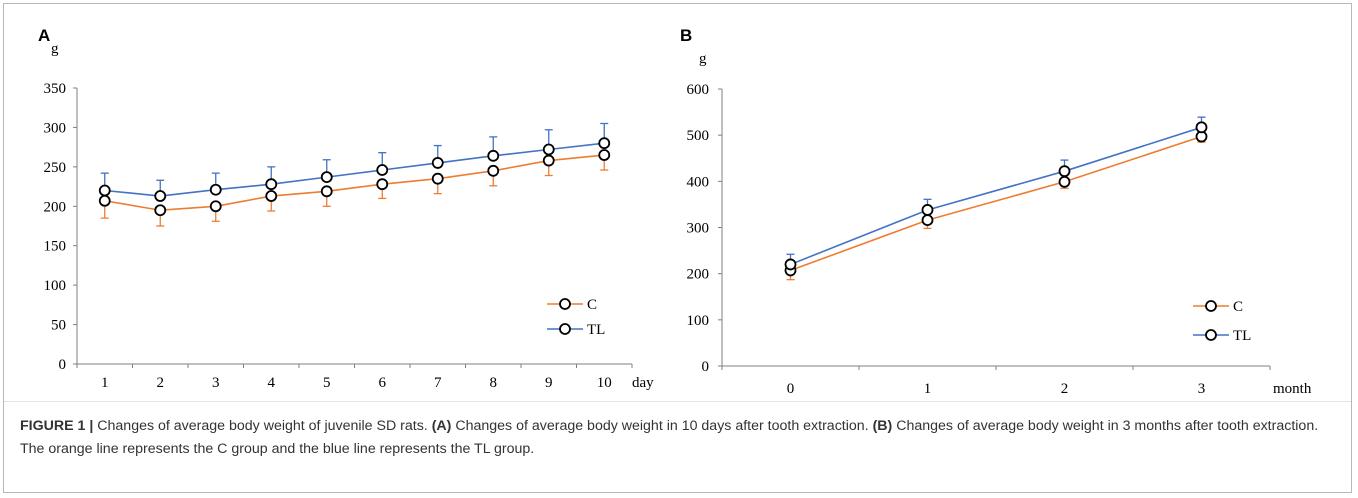  I want to click on x-tick-label: 6, so click(383, 383).